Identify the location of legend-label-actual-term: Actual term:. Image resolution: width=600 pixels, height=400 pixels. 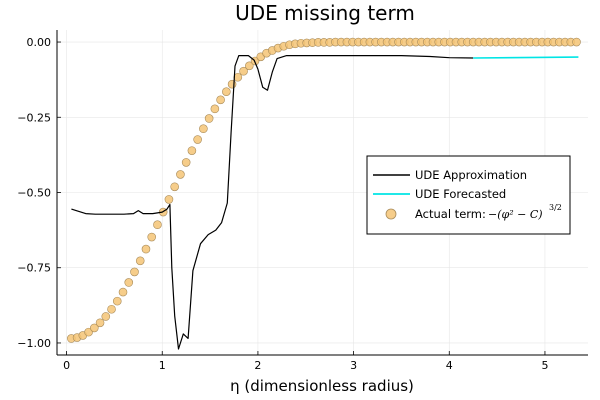
(450, 214).